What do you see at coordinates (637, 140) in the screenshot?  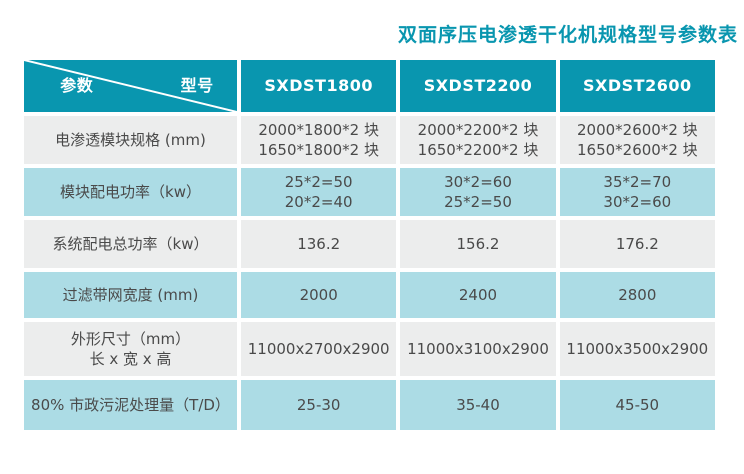 I see `cell-module-spec-3: 2000*2600*2 块 1650*2600*2 块` at bounding box center [637, 140].